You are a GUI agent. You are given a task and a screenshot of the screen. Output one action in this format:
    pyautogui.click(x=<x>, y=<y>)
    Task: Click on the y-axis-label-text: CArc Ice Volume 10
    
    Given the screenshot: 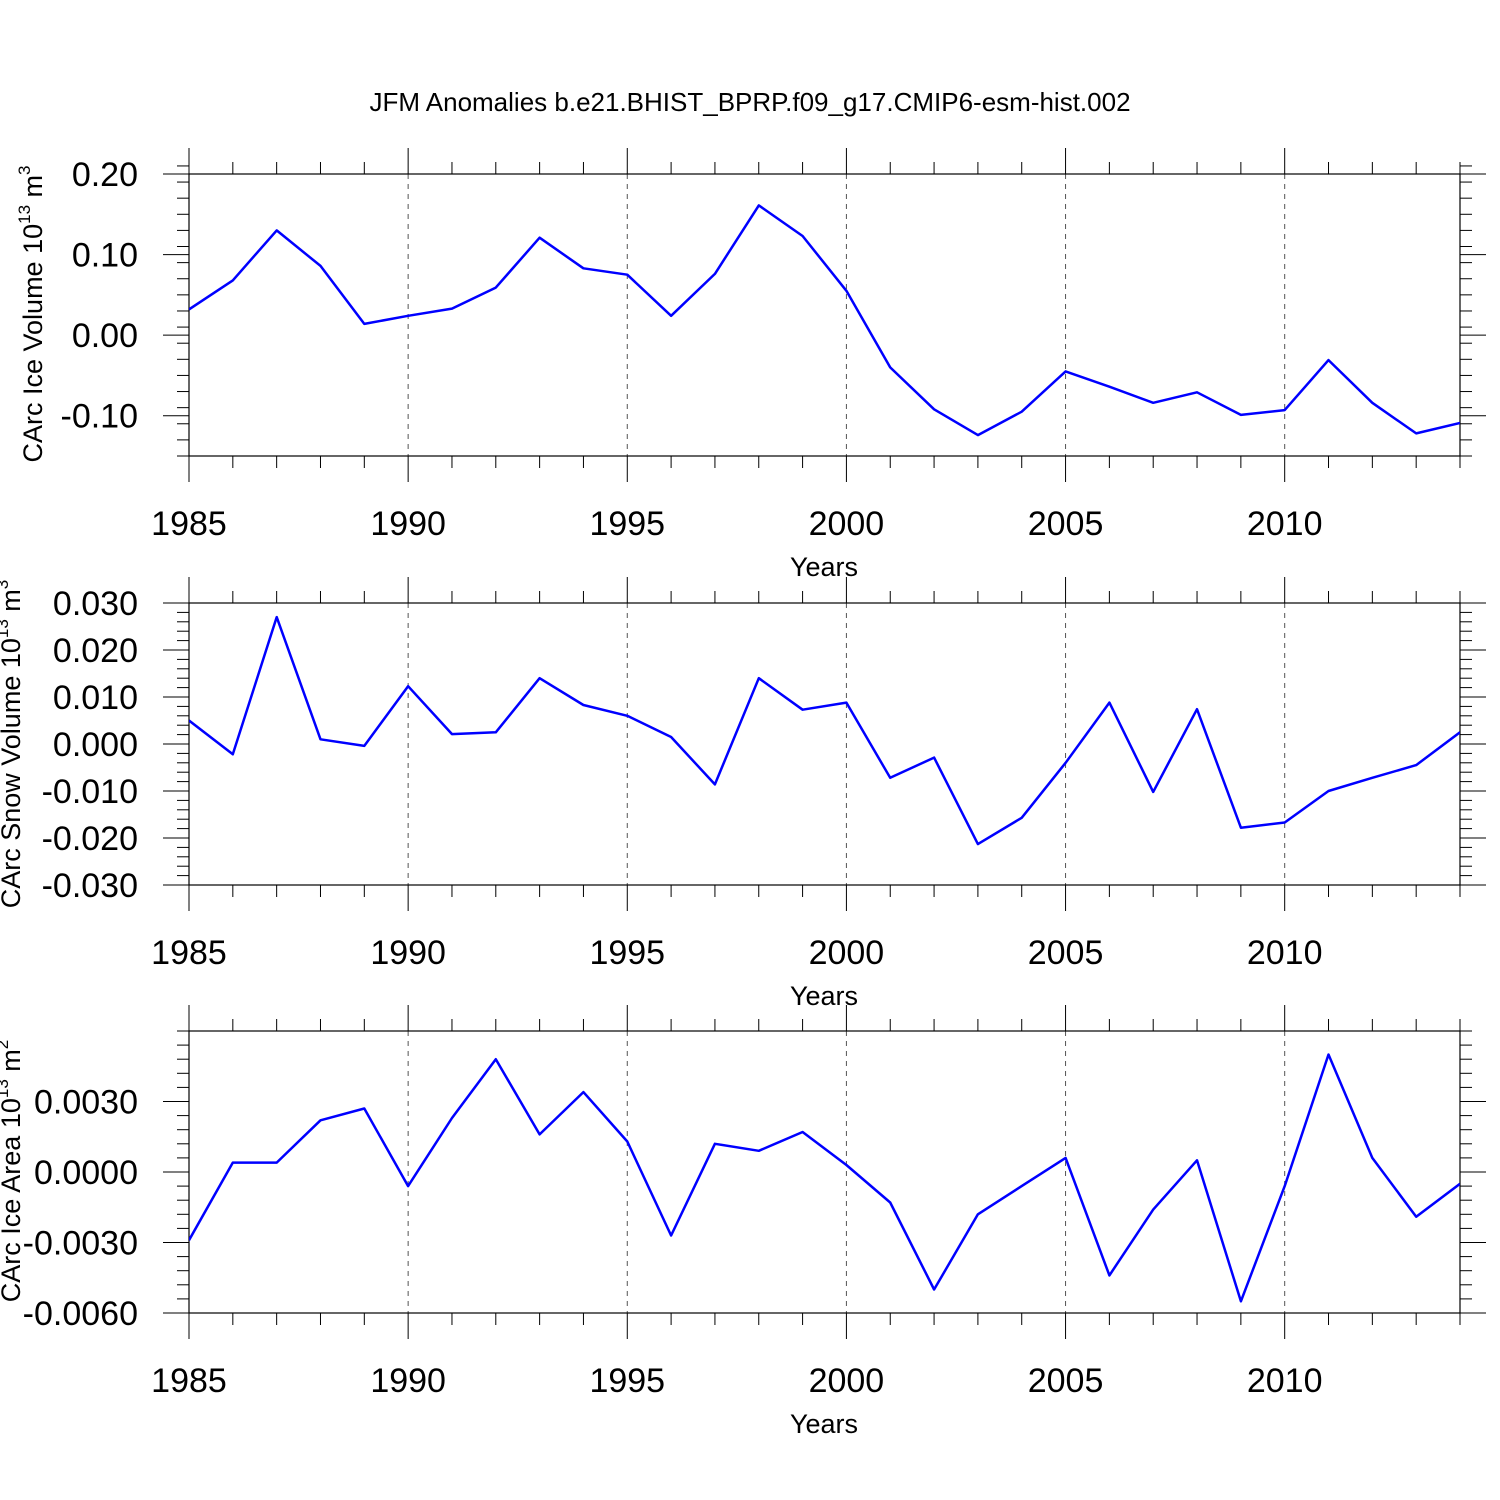 What is the action you would take?
    pyautogui.click(x=33, y=343)
    